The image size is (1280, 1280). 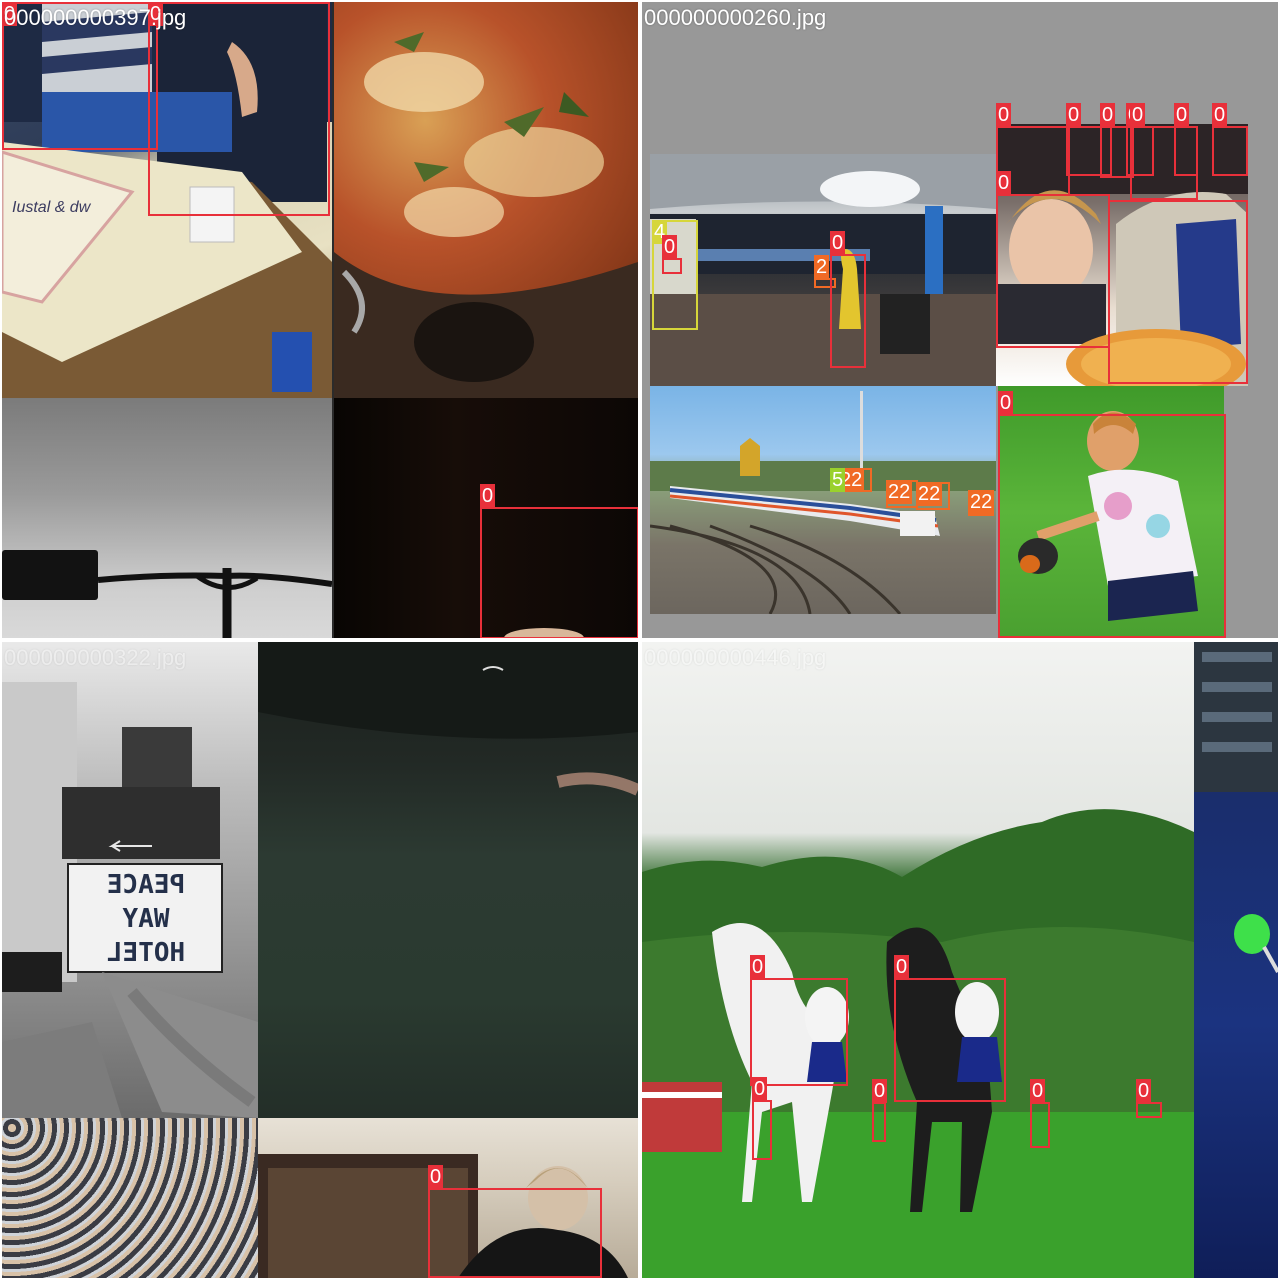 I want to click on pizza-toppings-drawing, so click(x=486, y=215).